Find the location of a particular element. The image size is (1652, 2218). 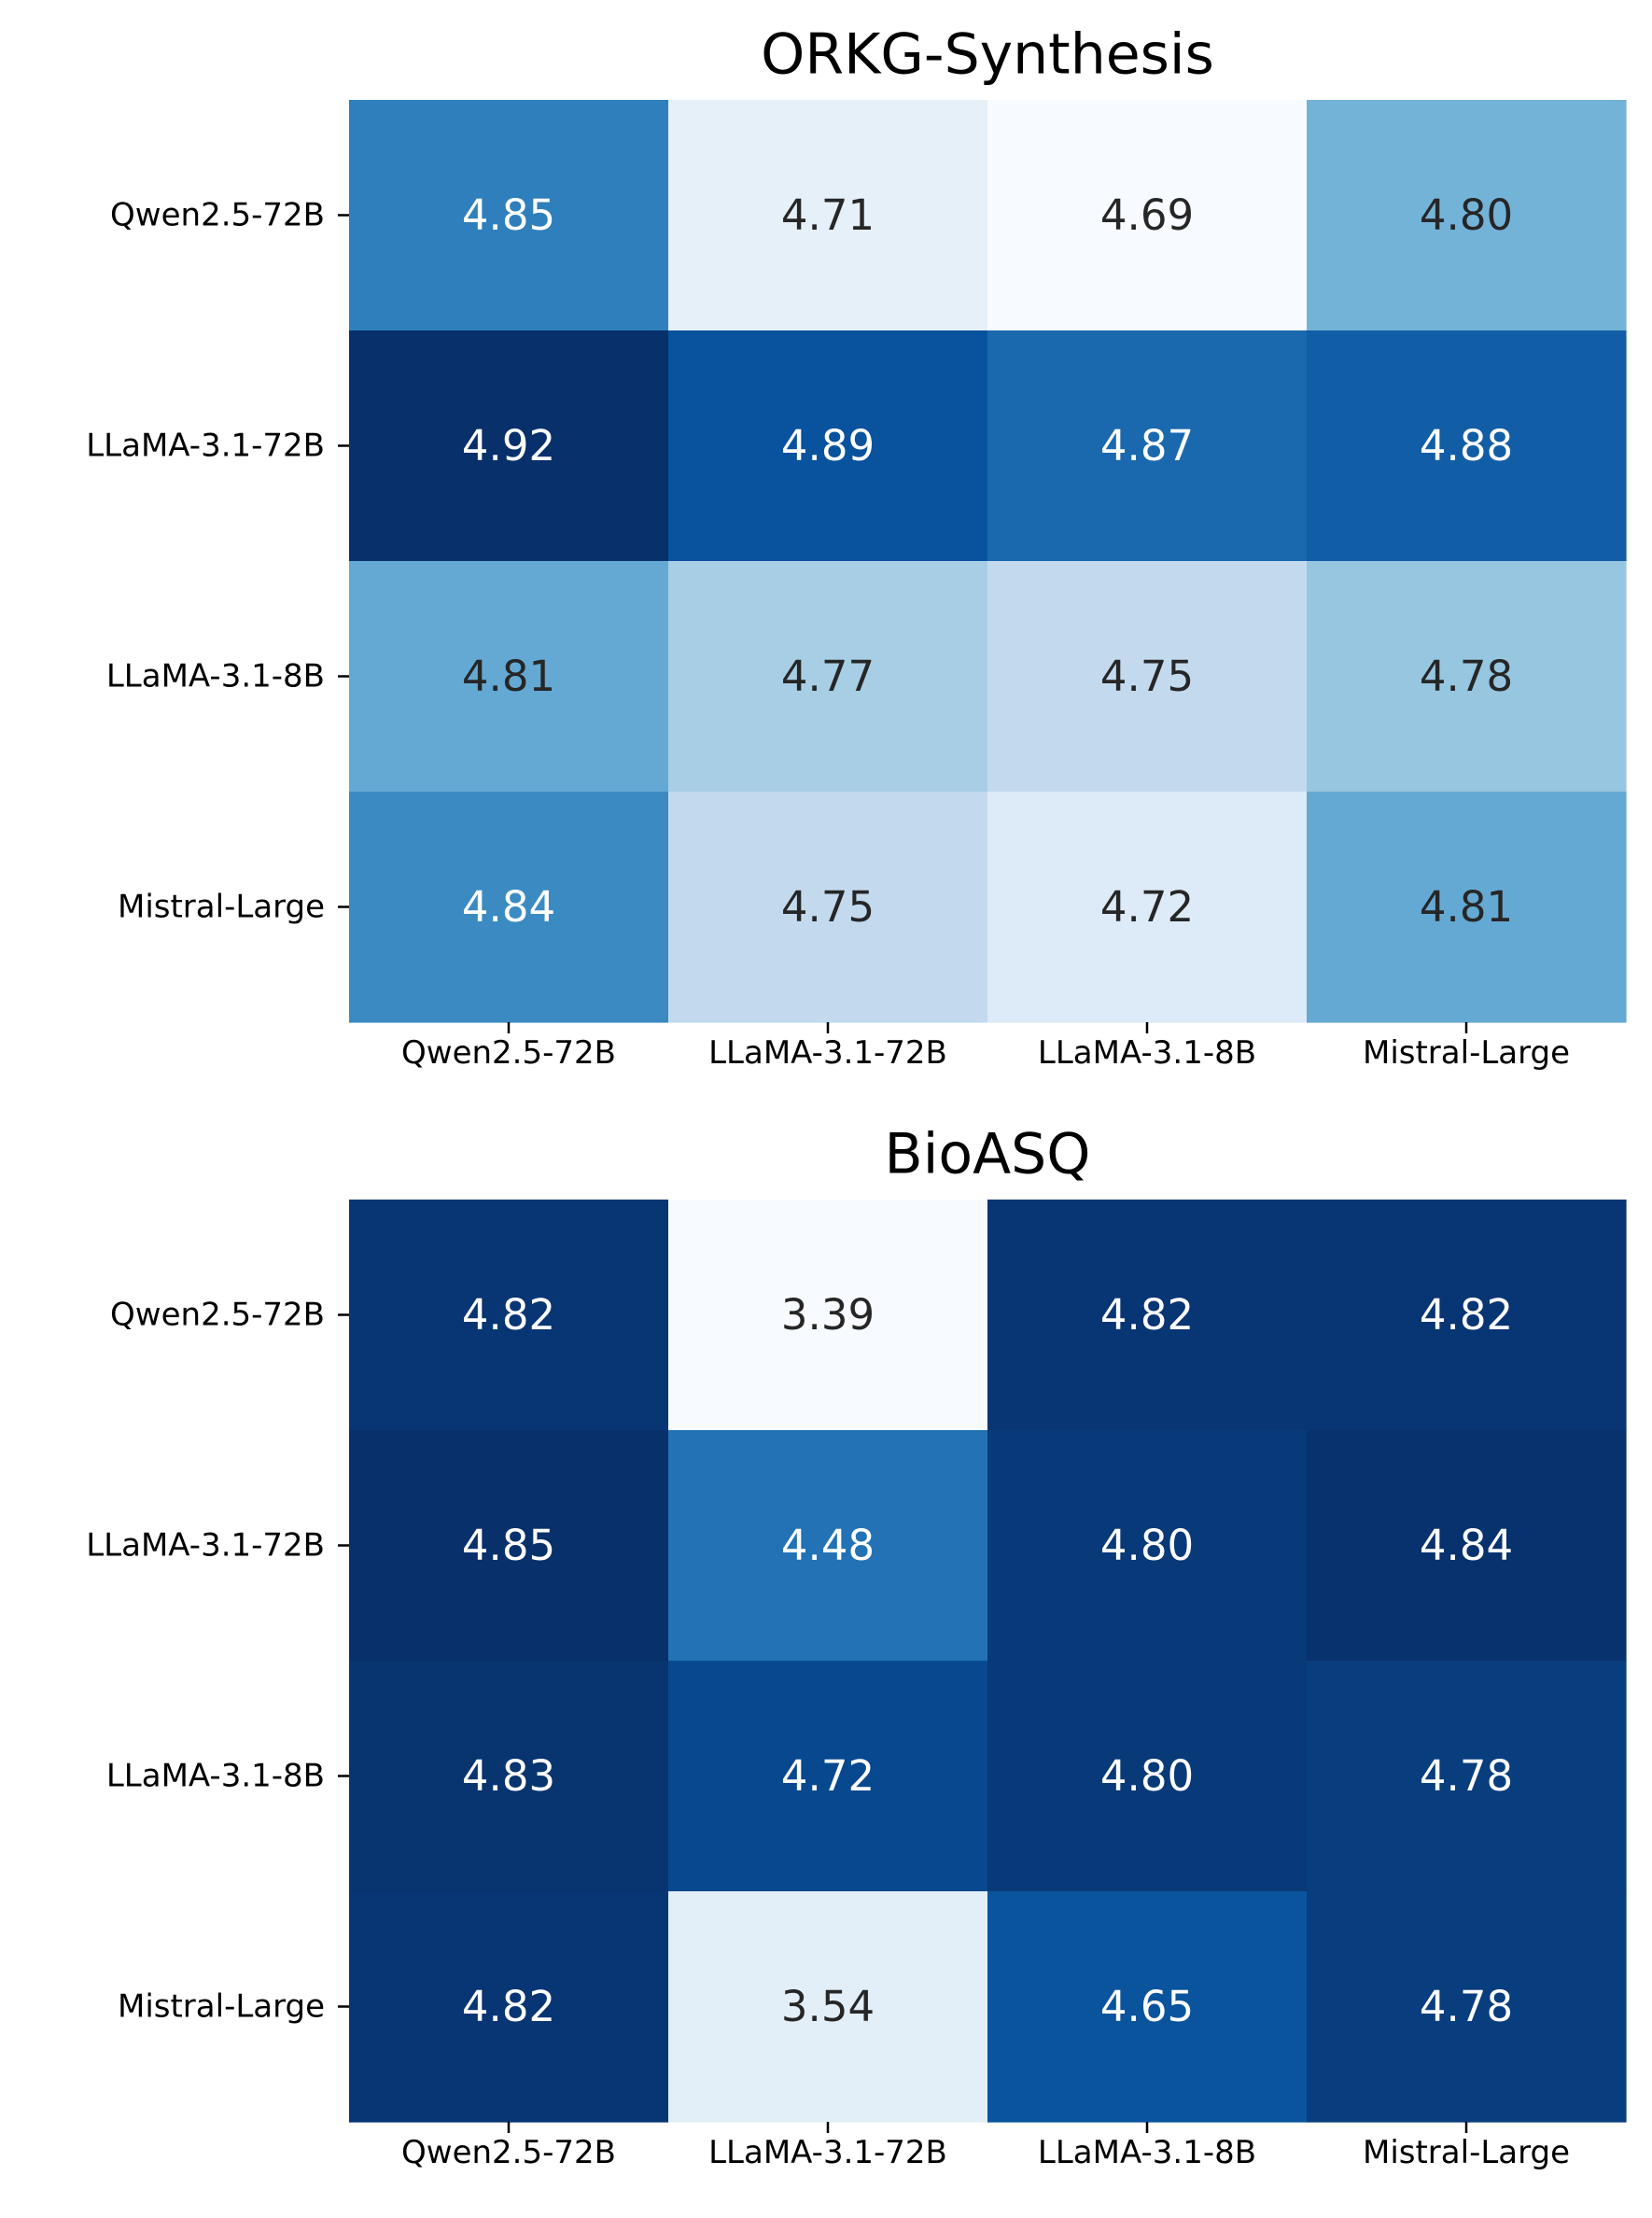

chart-title: ORKG-Synthesis is located at coordinates (987, 55).